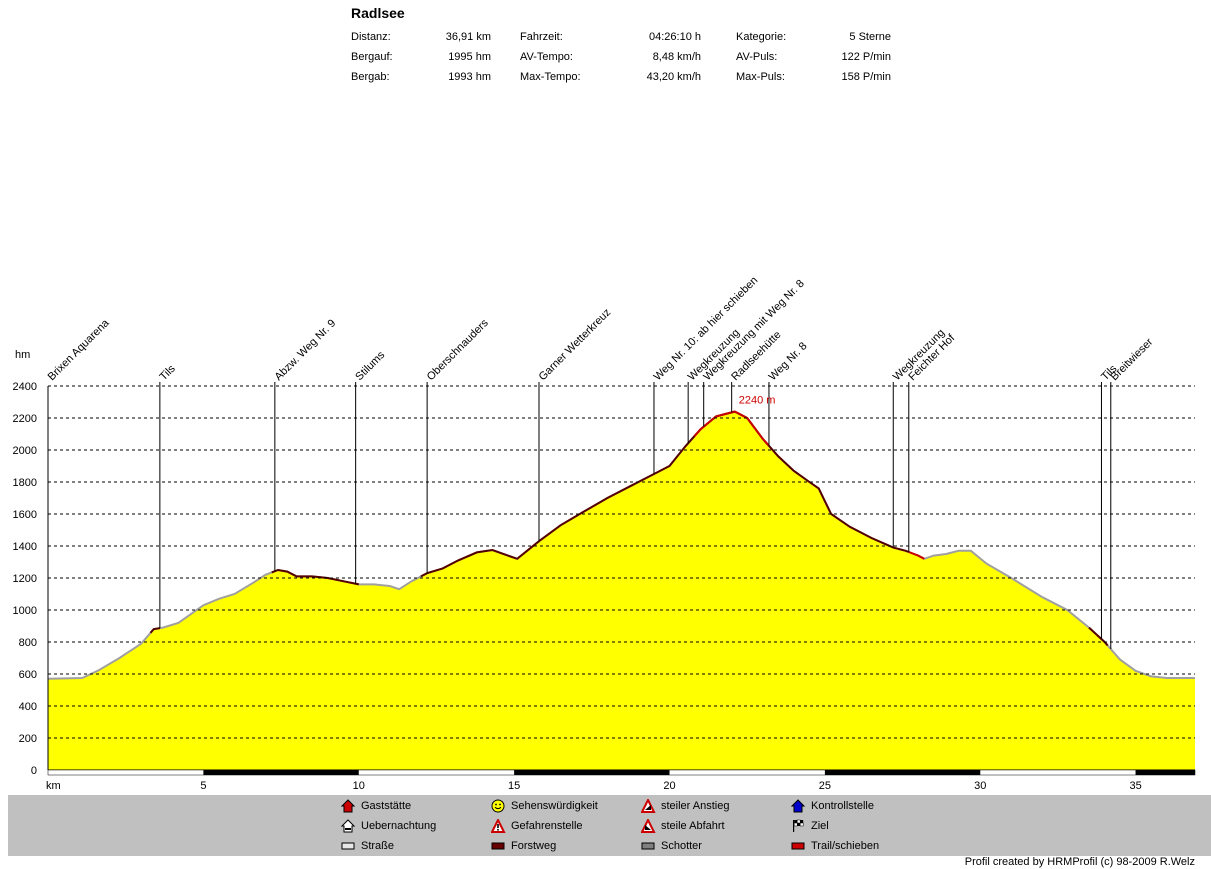  Describe the element at coordinates (669, 786) in the screenshot. I see `x-tick-label: 20` at that location.